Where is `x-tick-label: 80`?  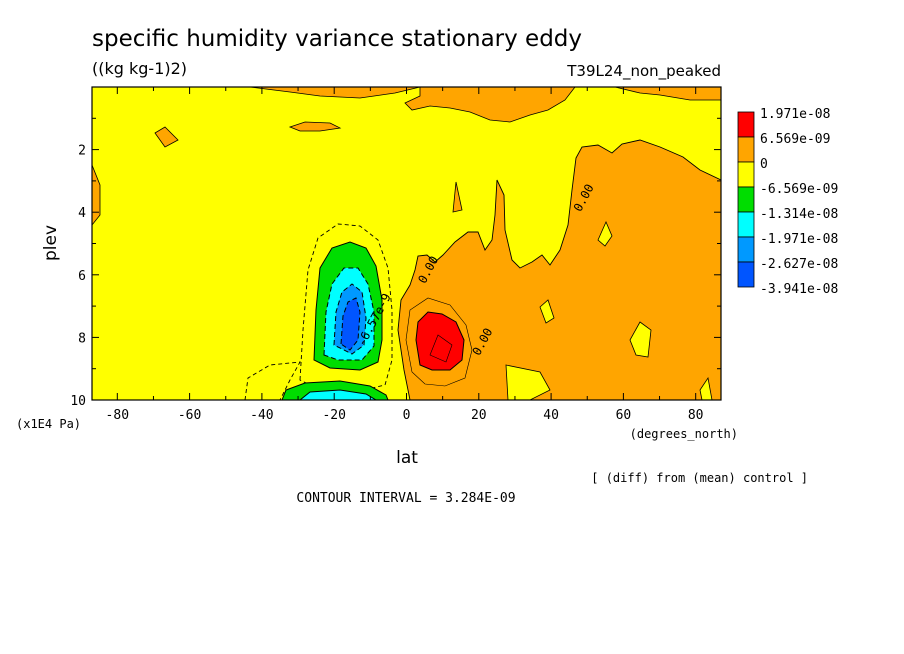
x-tick-label: 80 is located at coordinates (696, 415).